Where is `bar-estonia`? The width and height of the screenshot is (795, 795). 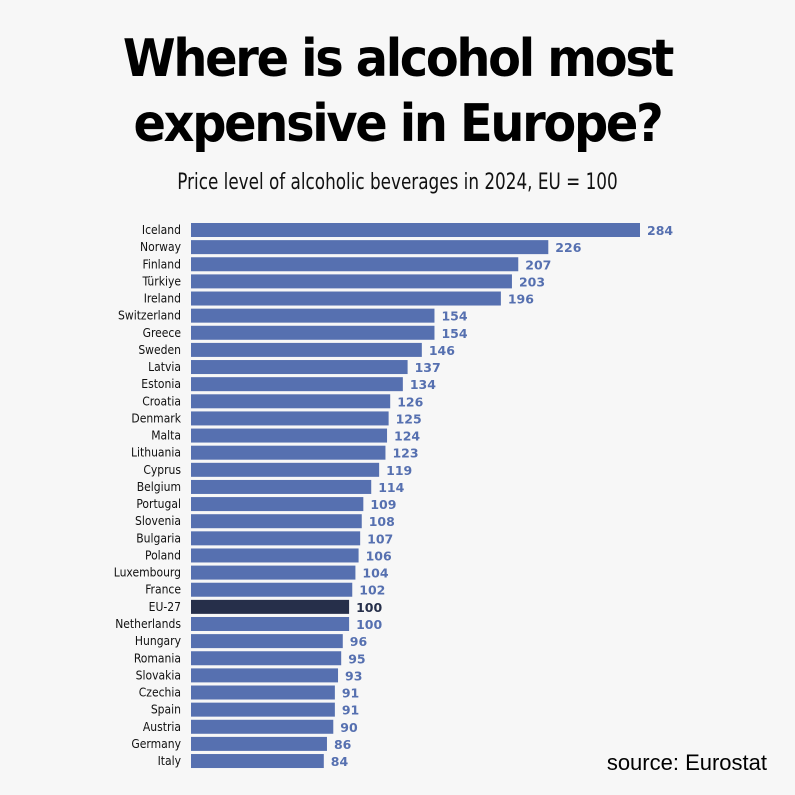 bar-estonia is located at coordinates (297, 384).